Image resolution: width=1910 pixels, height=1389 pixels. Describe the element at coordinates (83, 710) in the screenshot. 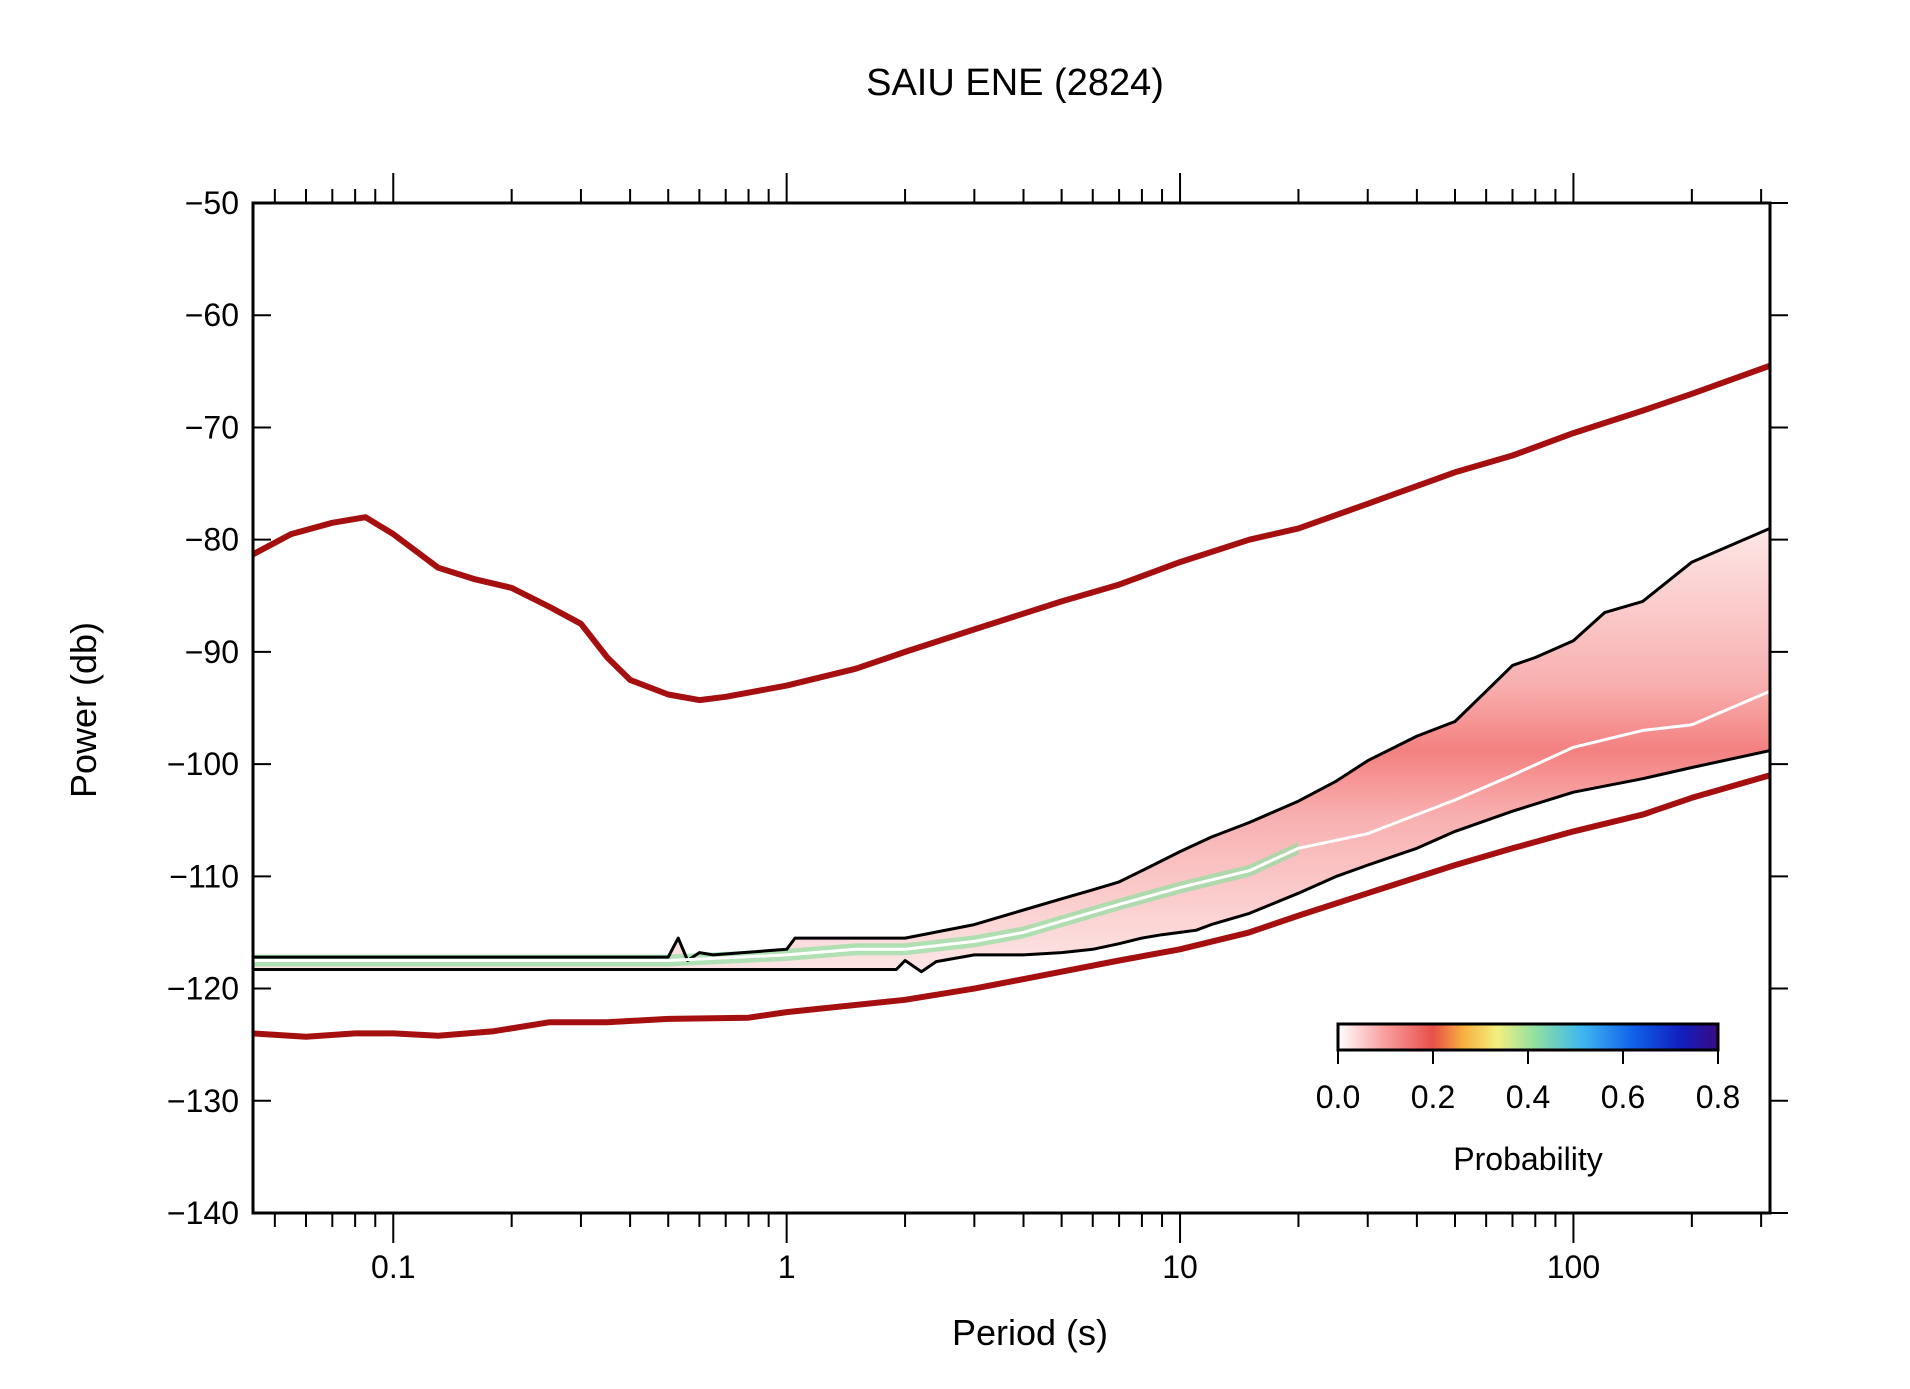

I see `y-axis-label: Power (db)` at that location.